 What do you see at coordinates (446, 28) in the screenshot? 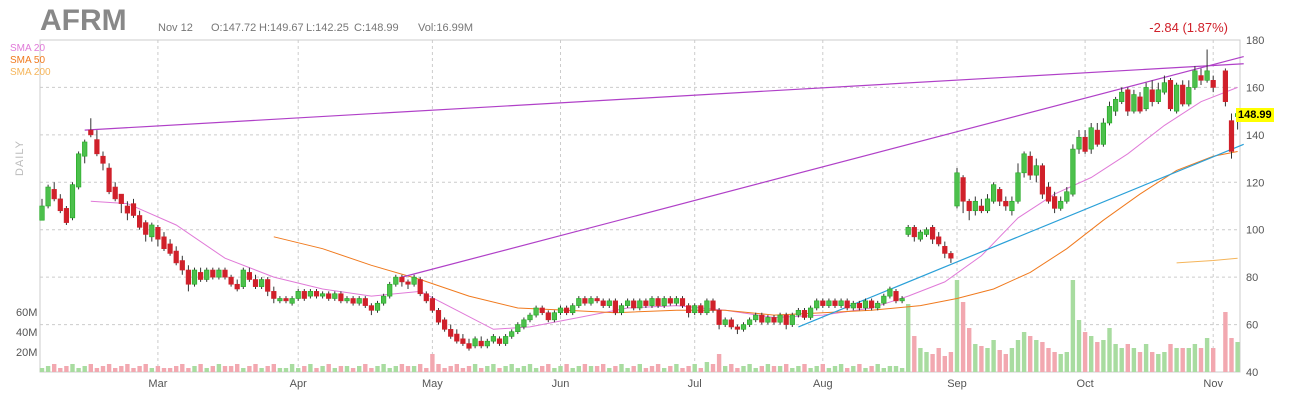
I see `ohlc-volume: Vol:16.99M` at bounding box center [446, 28].